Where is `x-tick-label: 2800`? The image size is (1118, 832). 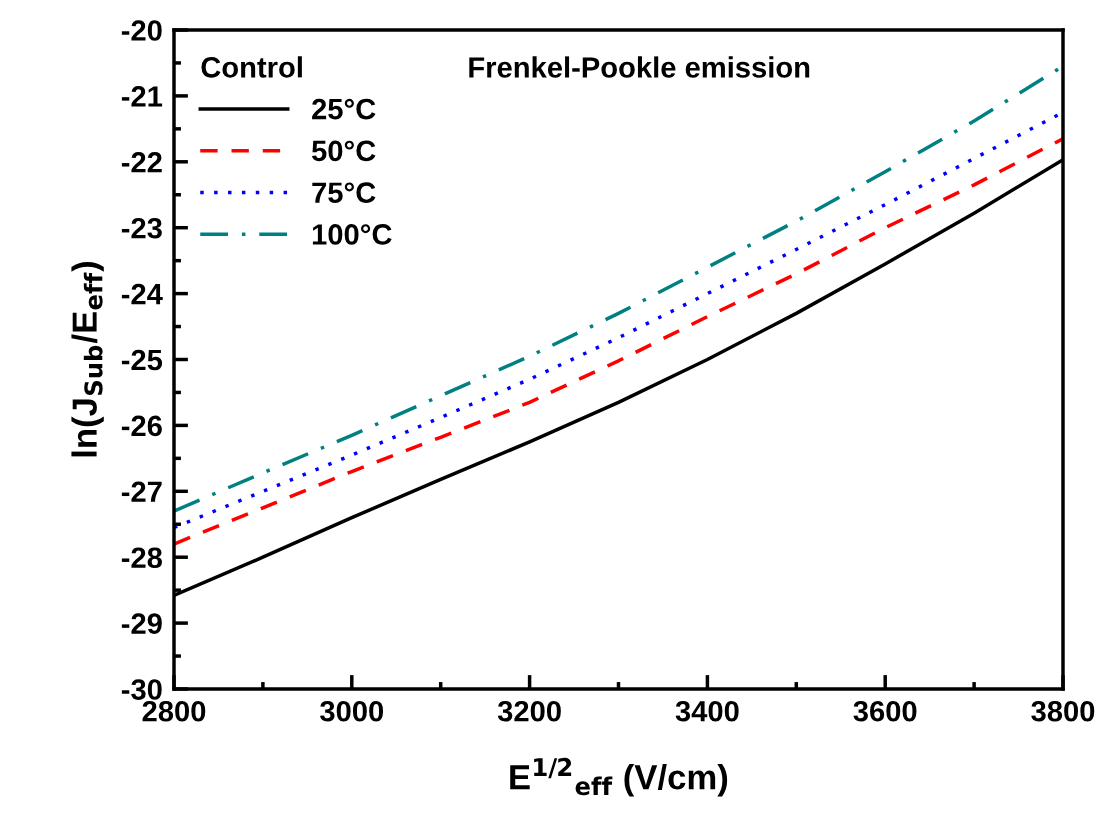 x-tick-label: 2800 is located at coordinates (174, 711).